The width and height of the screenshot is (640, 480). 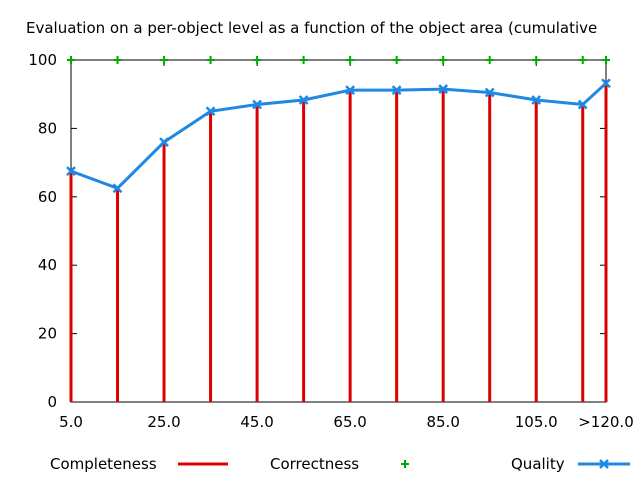 I want to click on y-tick-label: 20, so click(x=47, y=334).